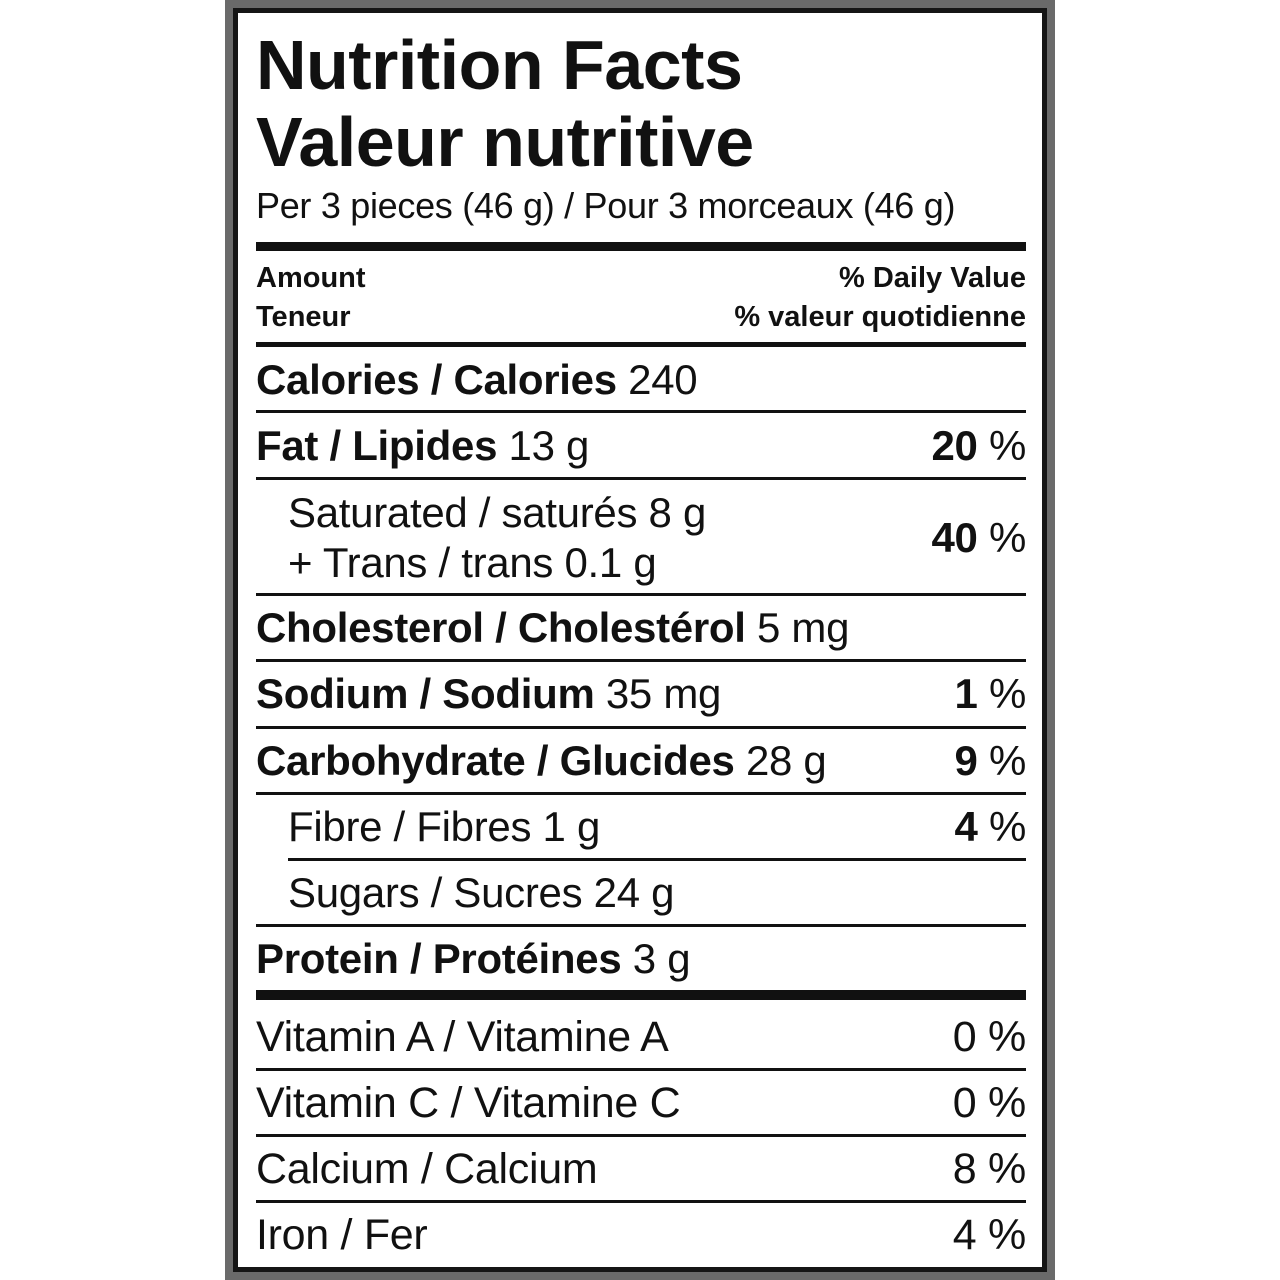 This screenshot has width=1280, height=1280. What do you see at coordinates (954, 445) in the screenshot?
I see `fat-dv: 20` at bounding box center [954, 445].